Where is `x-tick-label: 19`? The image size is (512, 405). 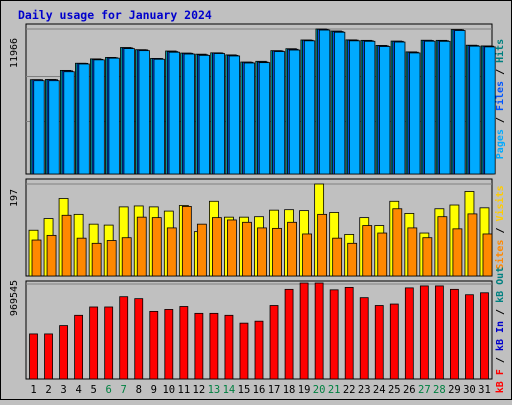 x-tick-label: 19 is located at coordinates (304, 390).